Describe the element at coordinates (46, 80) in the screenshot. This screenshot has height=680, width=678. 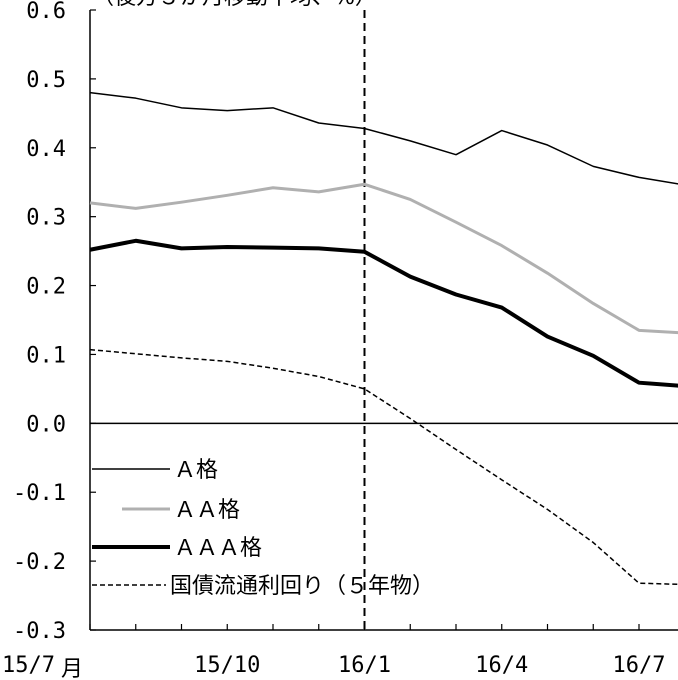
I see `y-tick-label: 0.5` at that location.